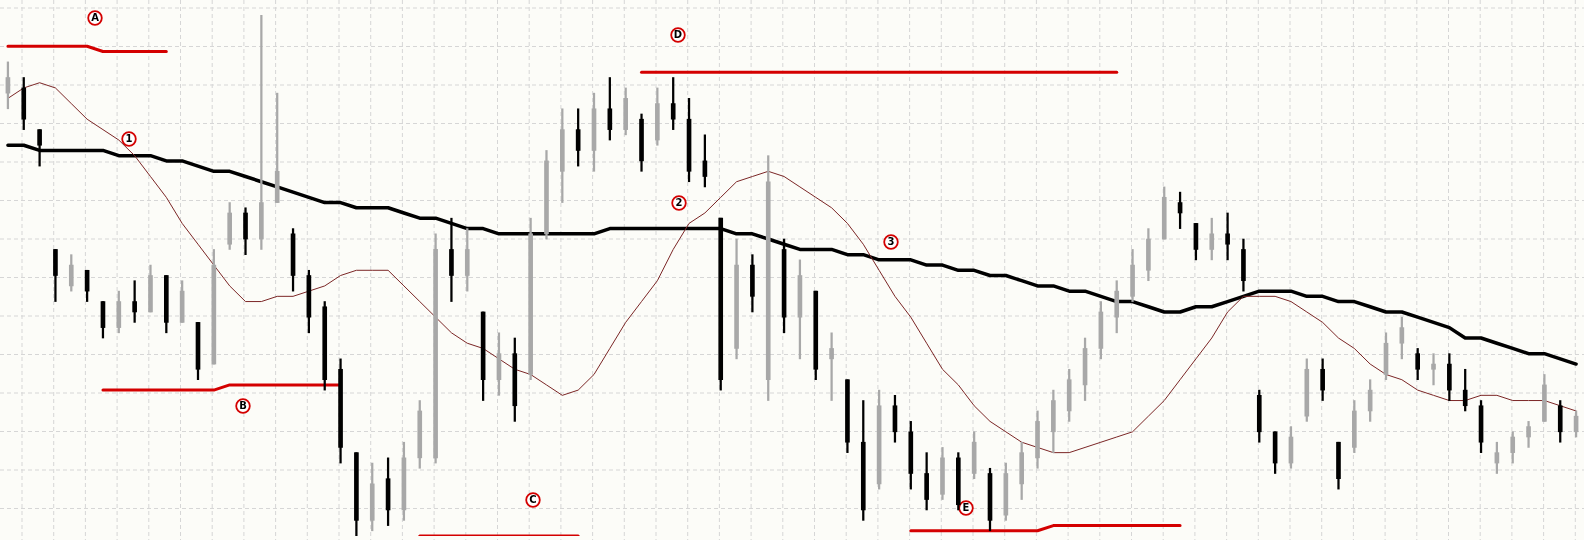 This screenshot has height=540, width=1584. I want to click on annotation: B, so click(243, 406).